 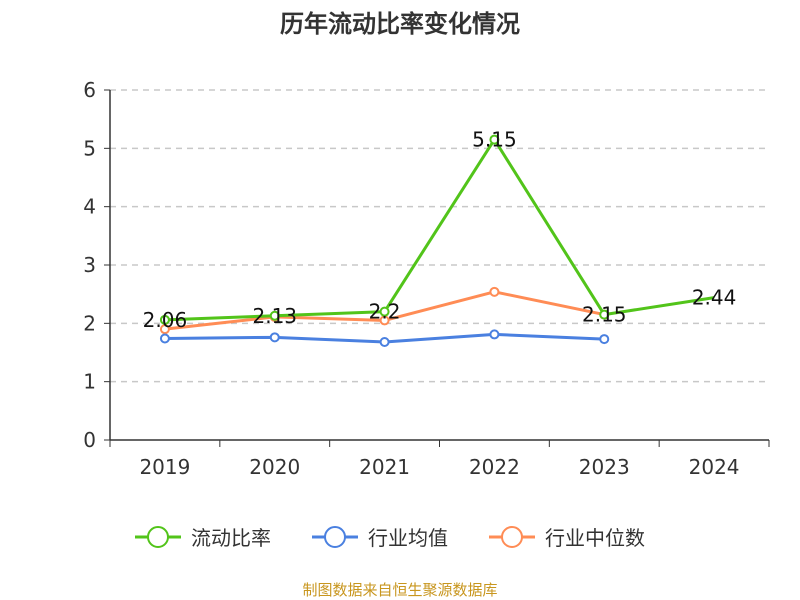 What do you see at coordinates (89, 265) in the screenshot?
I see `y-tick-label: 3` at bounding box center [89, 265].